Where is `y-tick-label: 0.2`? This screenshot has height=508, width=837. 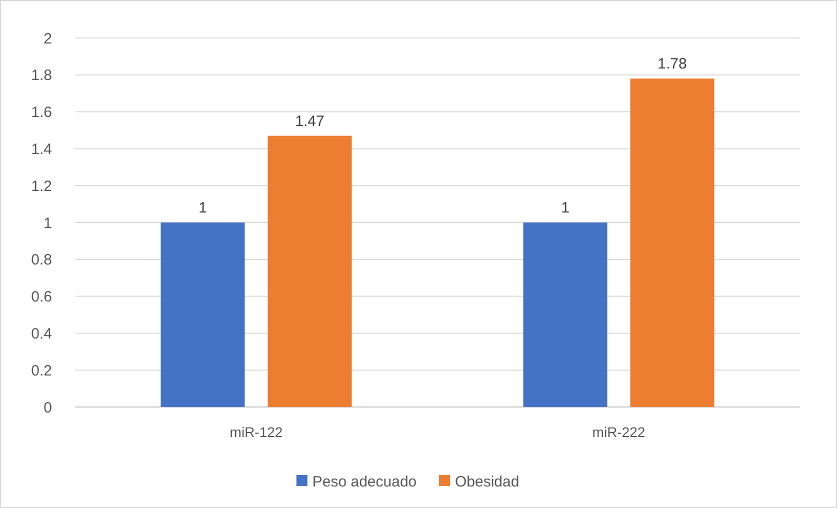
y-tick-label: 0.2 is located at coordinates (41, 371).